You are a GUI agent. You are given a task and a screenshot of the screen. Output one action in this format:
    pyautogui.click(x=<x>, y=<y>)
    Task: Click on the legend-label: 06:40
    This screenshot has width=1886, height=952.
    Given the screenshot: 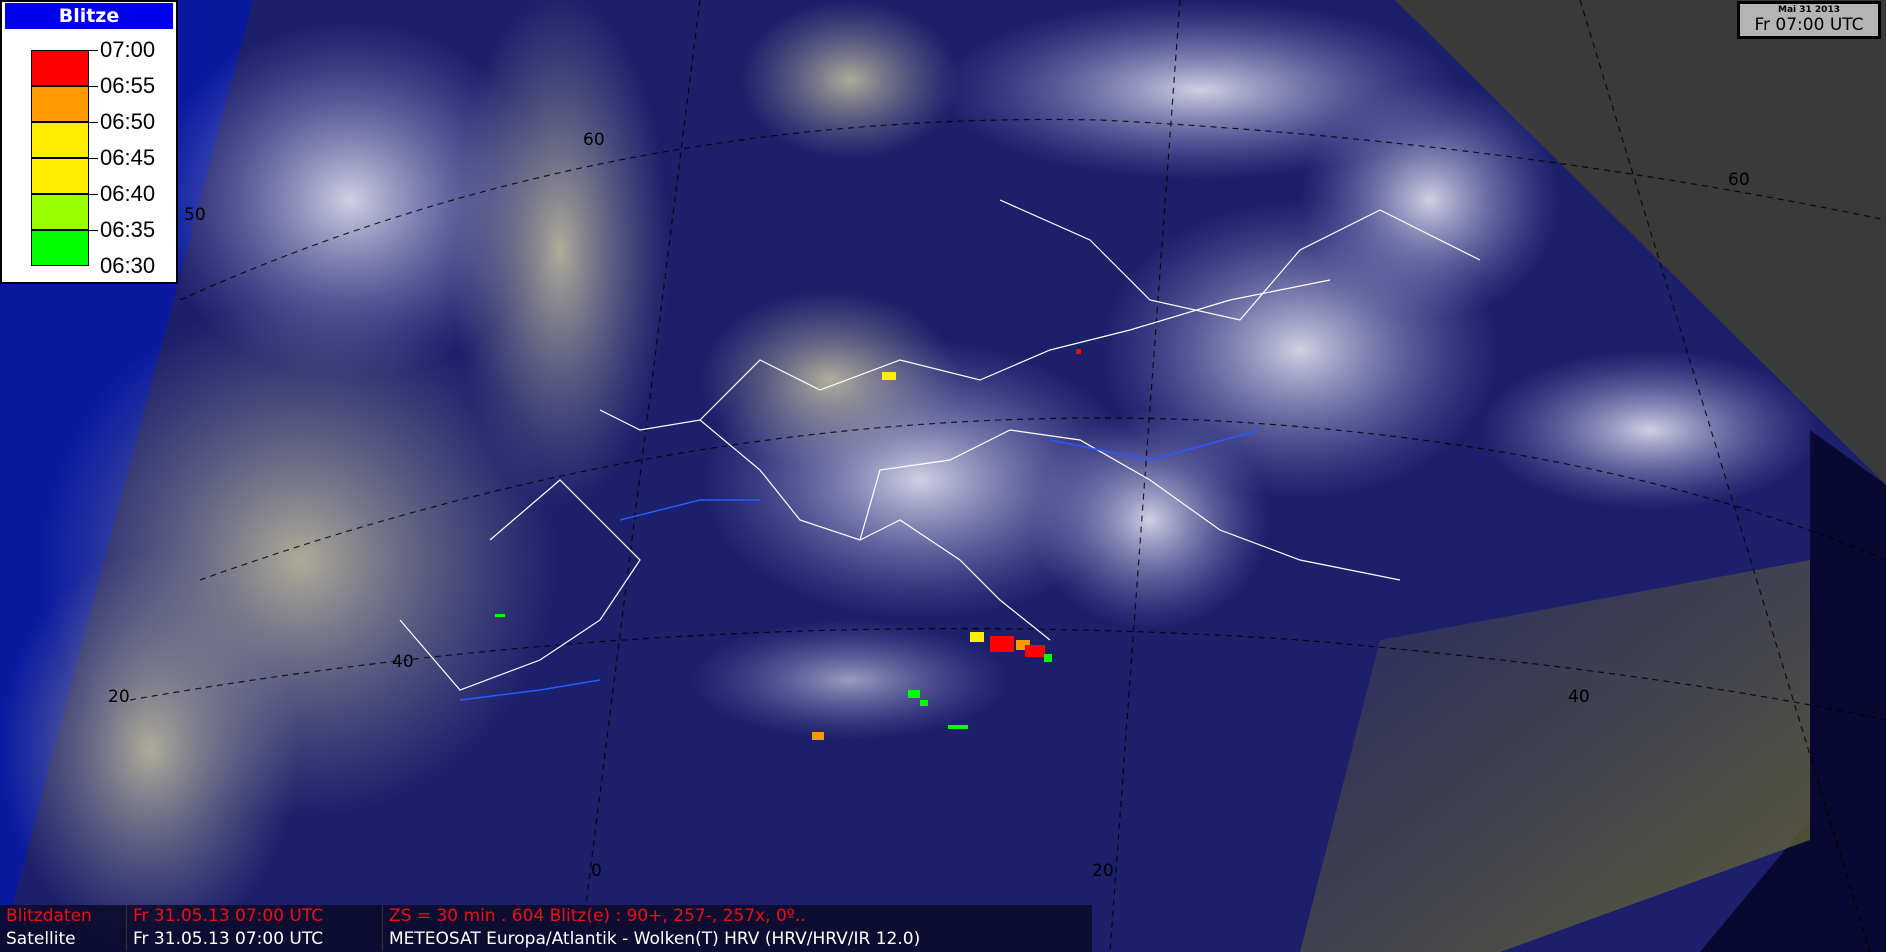 What is the action you would take?
    pyautogui.click(x=128, y=193)
    